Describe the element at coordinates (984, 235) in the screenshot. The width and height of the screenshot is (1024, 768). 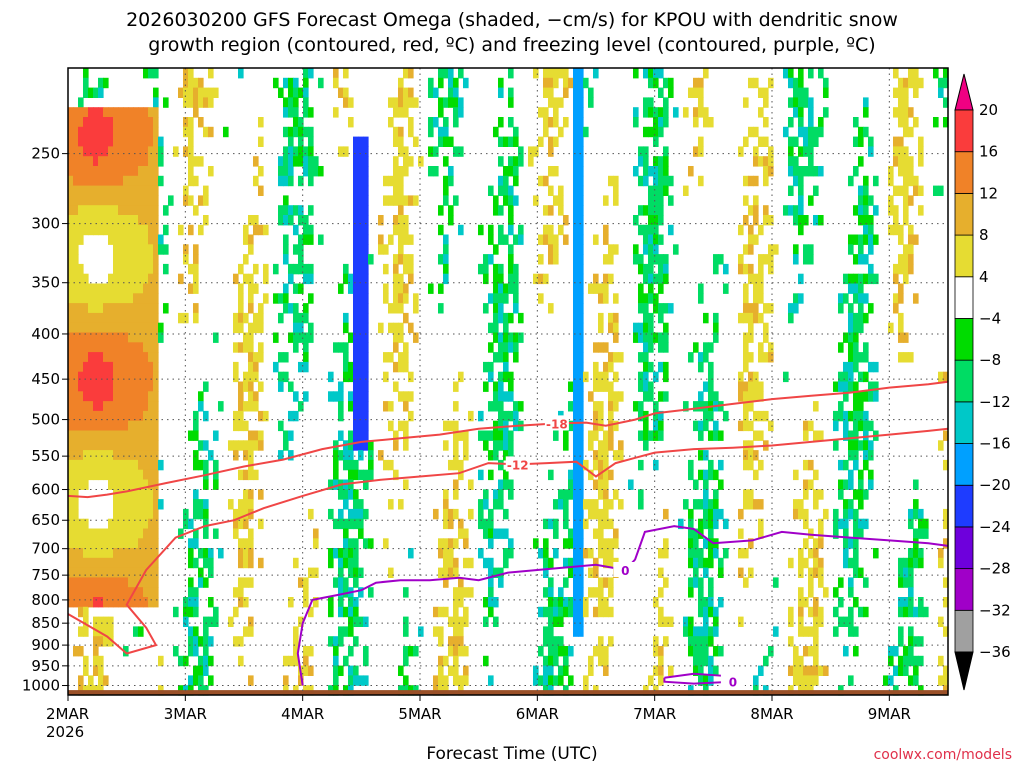
I see `colorbar-label: 8` at that location.